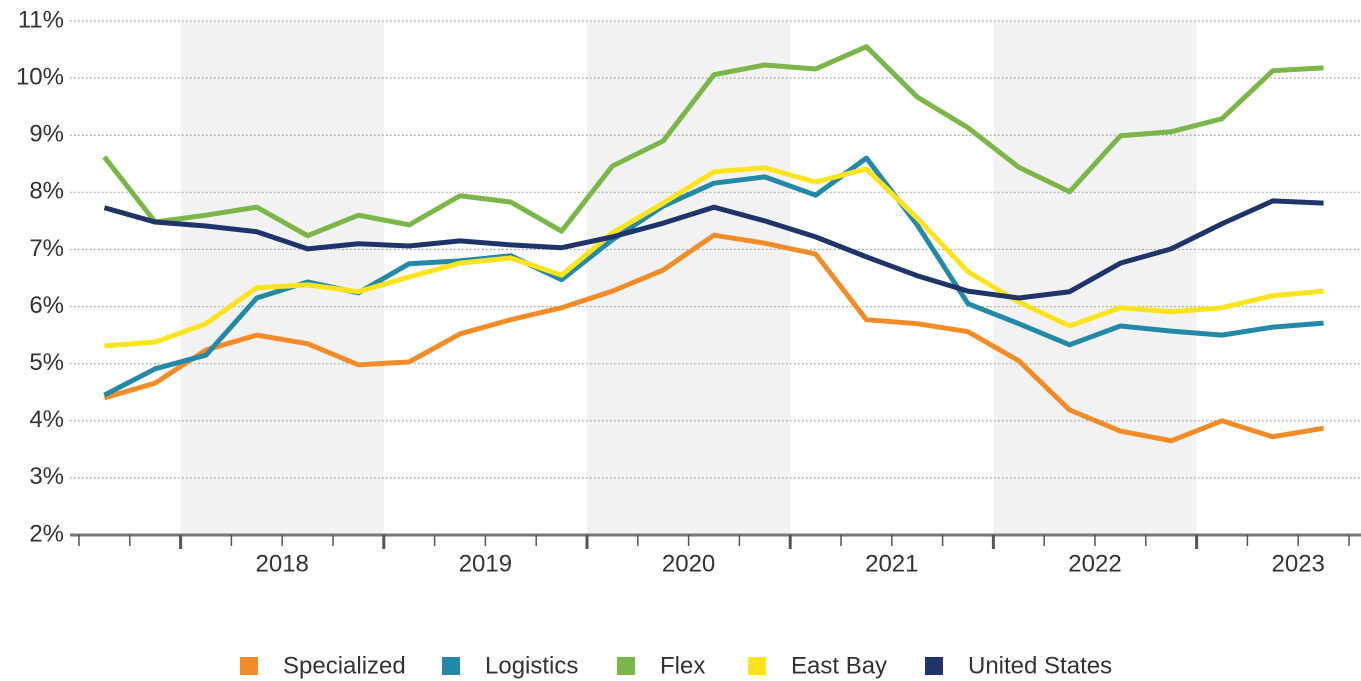 The image size is (1361, 681). I want to click on x-tick-label: 2022, so click(1094, 563).